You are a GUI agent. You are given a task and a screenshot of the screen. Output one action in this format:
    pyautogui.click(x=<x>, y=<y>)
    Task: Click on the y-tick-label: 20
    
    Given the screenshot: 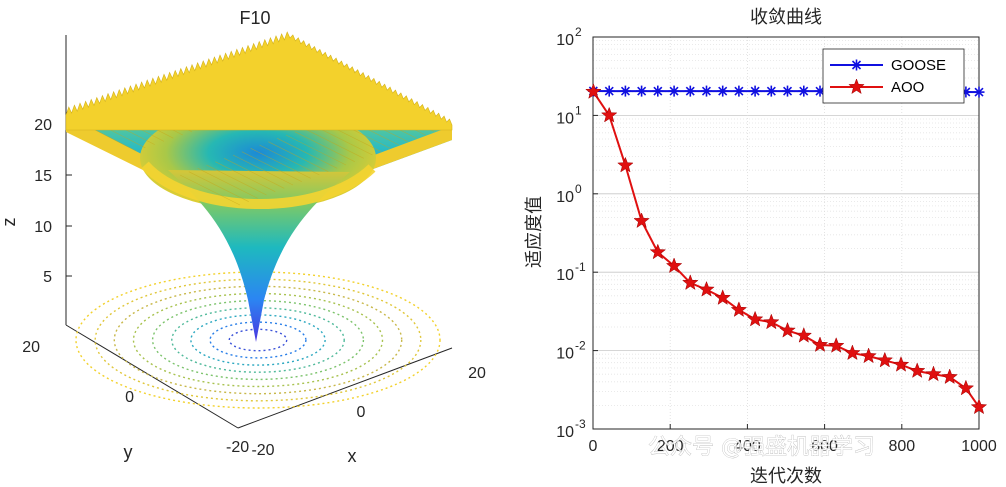 What is the action you would take?
    pyautogui.click(x=31, y=347)
    